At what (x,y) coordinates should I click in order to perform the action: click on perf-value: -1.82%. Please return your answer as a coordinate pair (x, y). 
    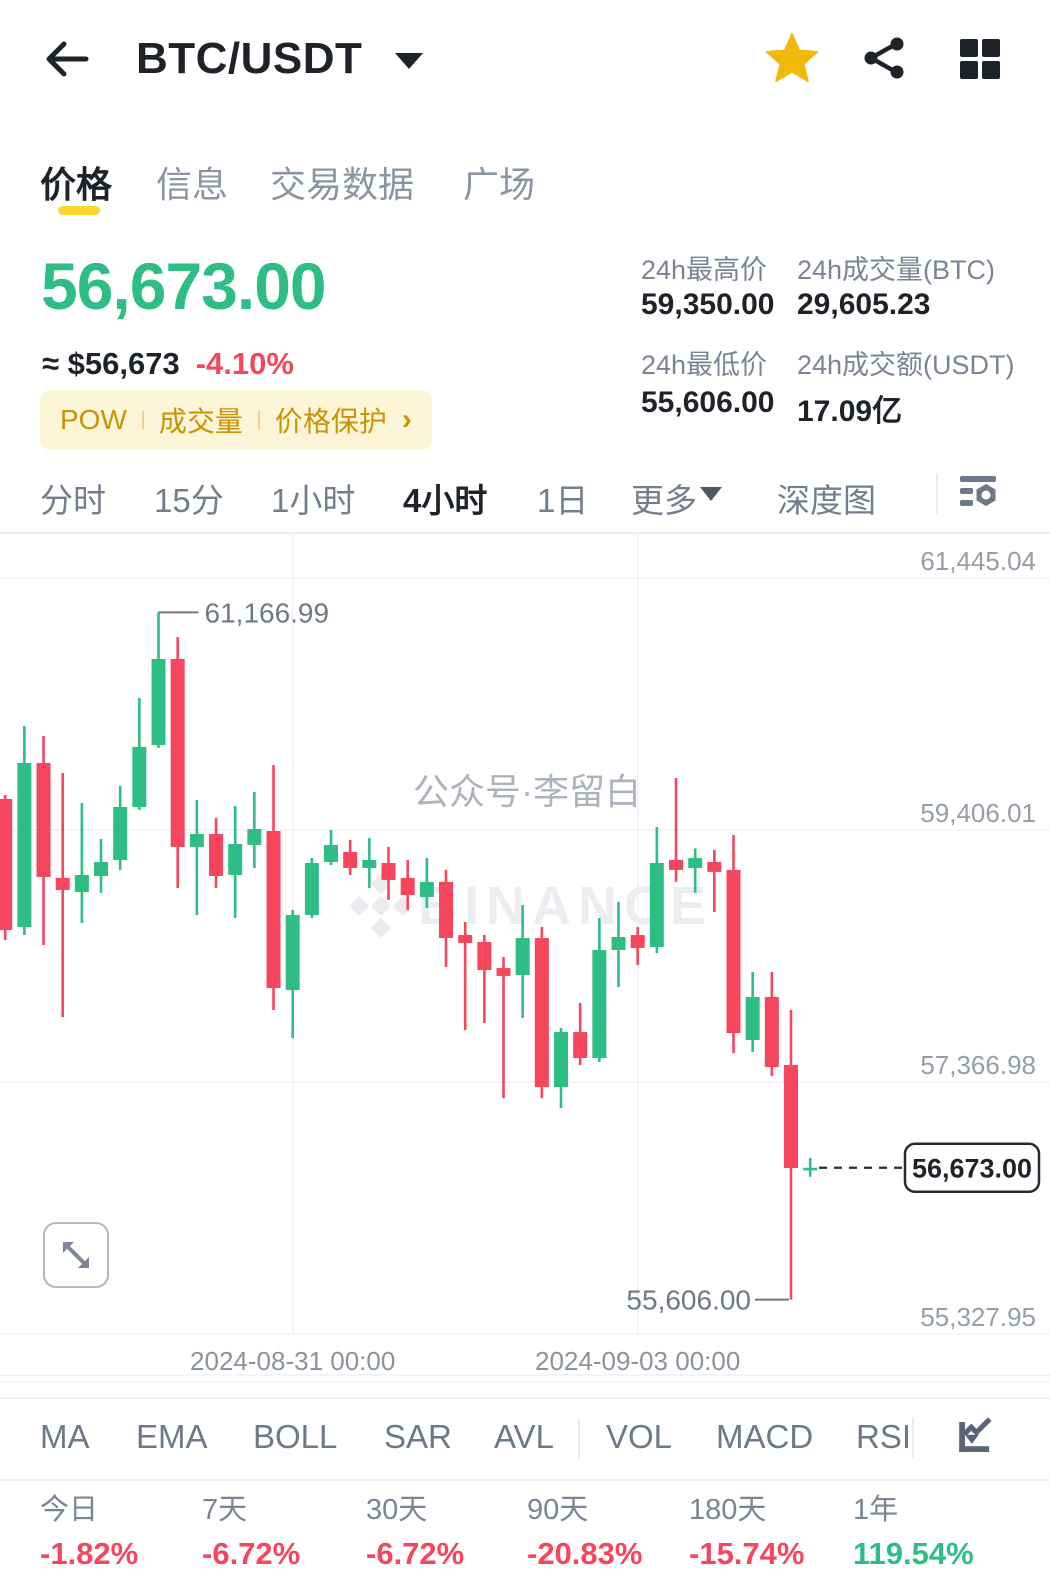
    Looking at the image, I should click on (89, 1553).